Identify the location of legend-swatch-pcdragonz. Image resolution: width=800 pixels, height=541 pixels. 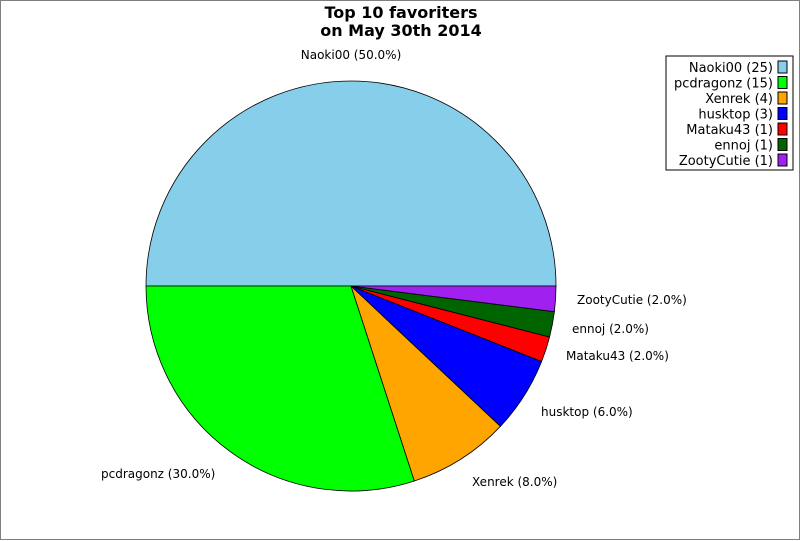
(782, 82).